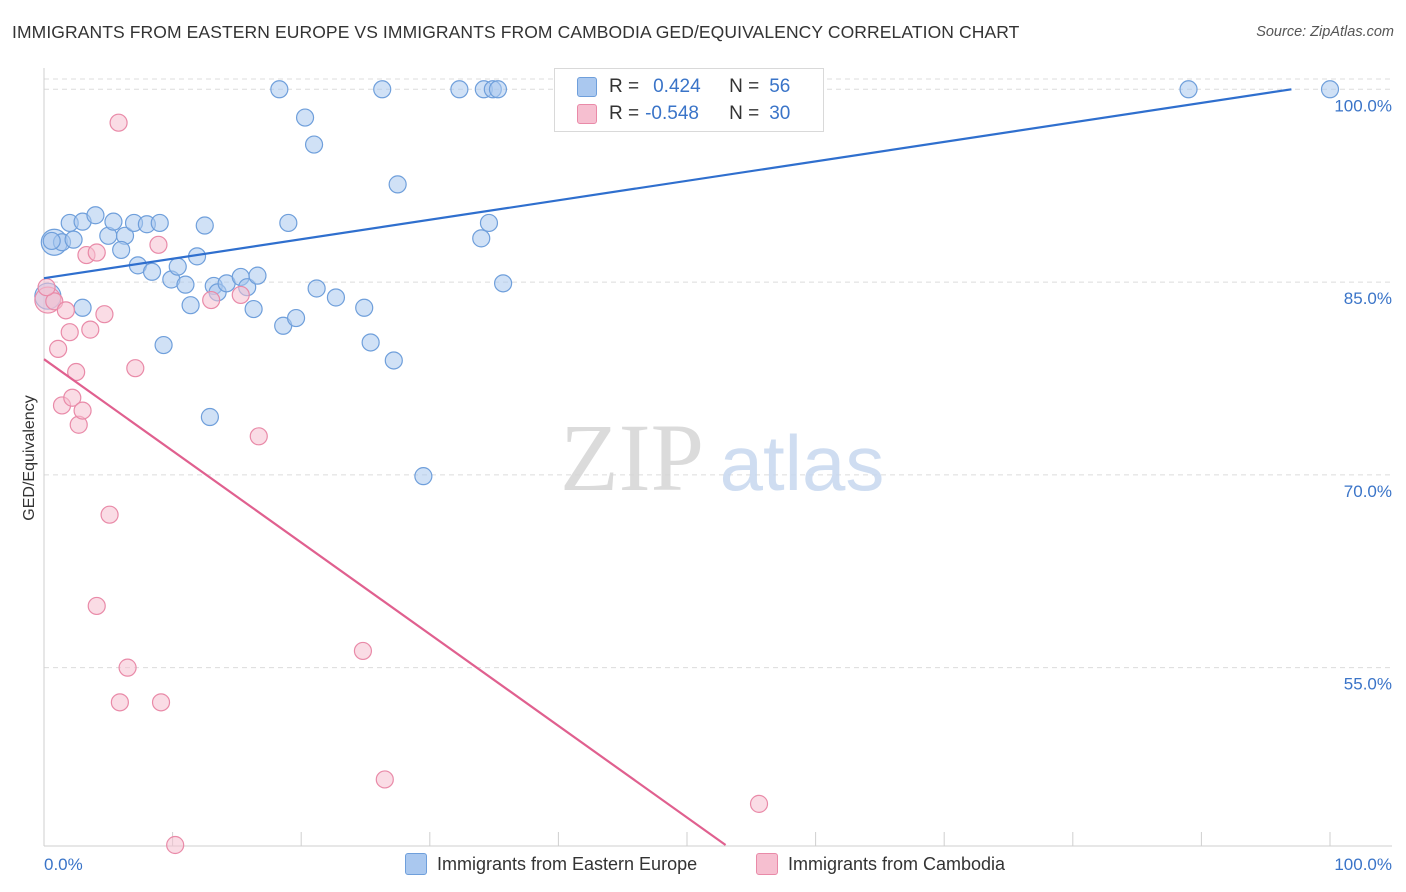 The height and width of the screenshot is (892, 1406). Describe the element at coordinates (587, 114) in the screenshot. I see `legend-swatch-pink` at that location.